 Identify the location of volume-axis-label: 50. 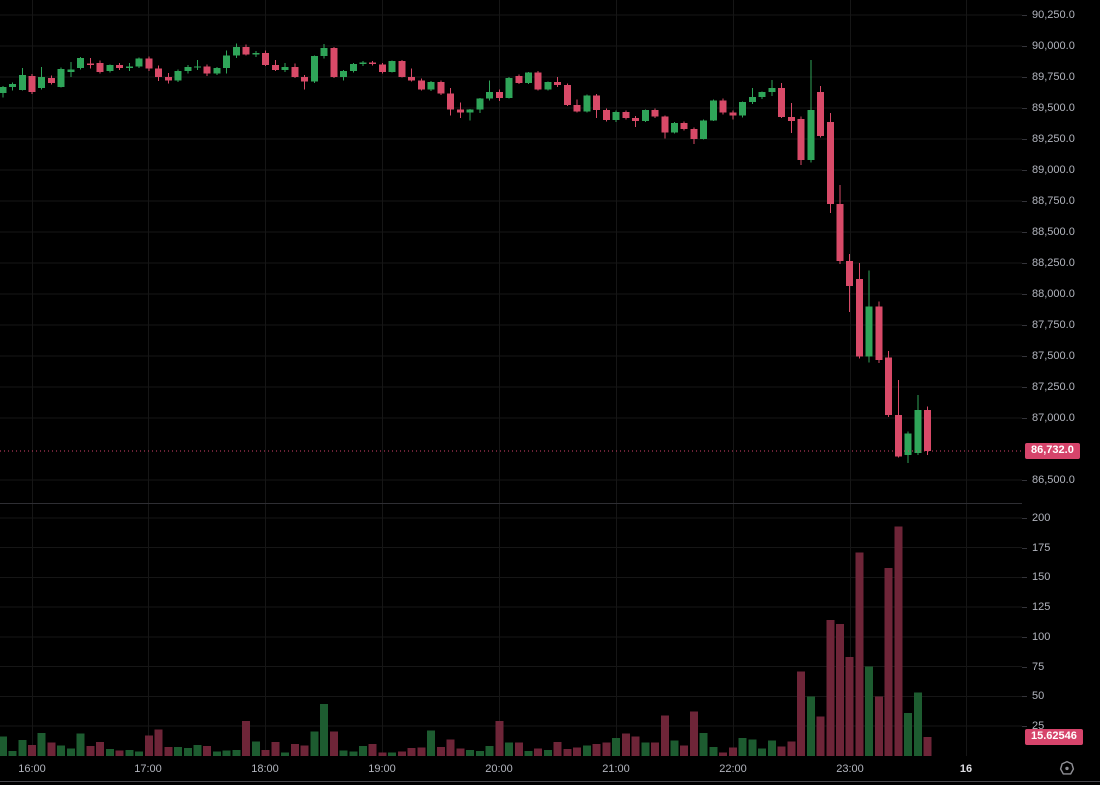
(1038, 696).